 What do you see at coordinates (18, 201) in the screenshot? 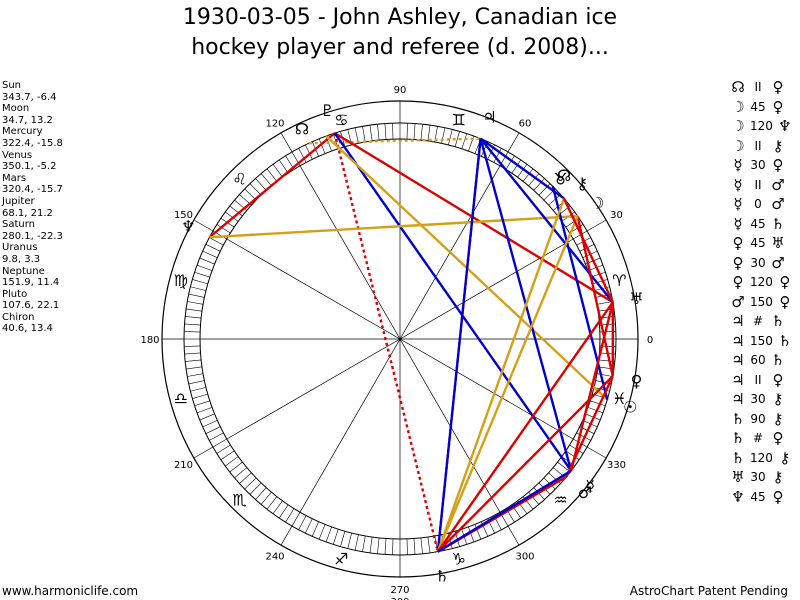
I see `planet-name-jupiter: Jupiter` at bounding box center [18, 201].